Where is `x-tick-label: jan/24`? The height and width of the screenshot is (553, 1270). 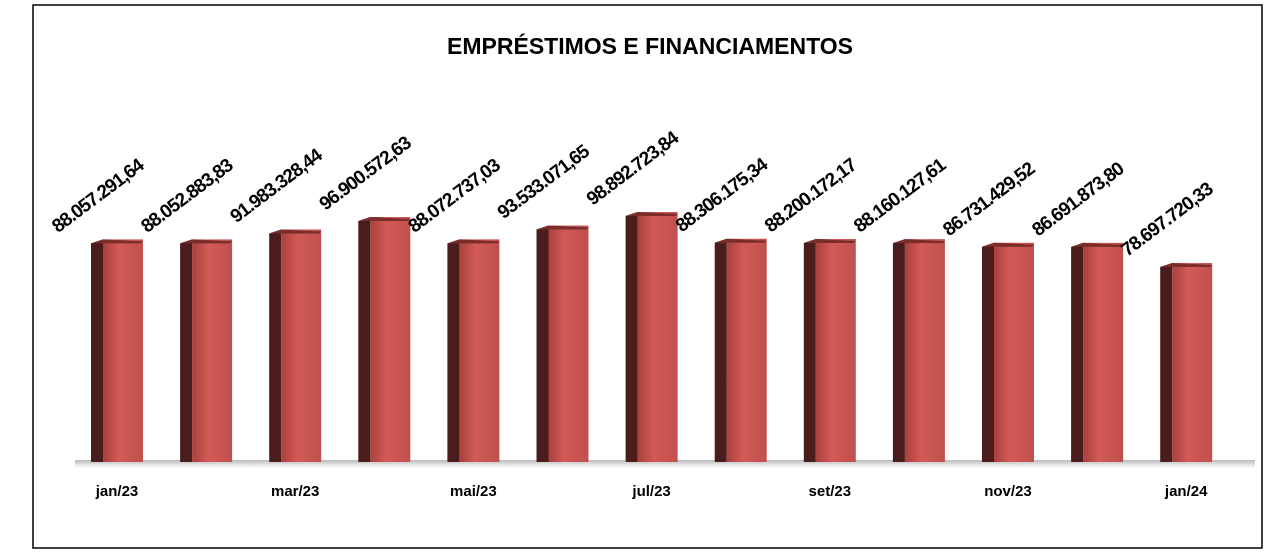
x-tick-label: jan/24 is located at coordinates (1186, 491).